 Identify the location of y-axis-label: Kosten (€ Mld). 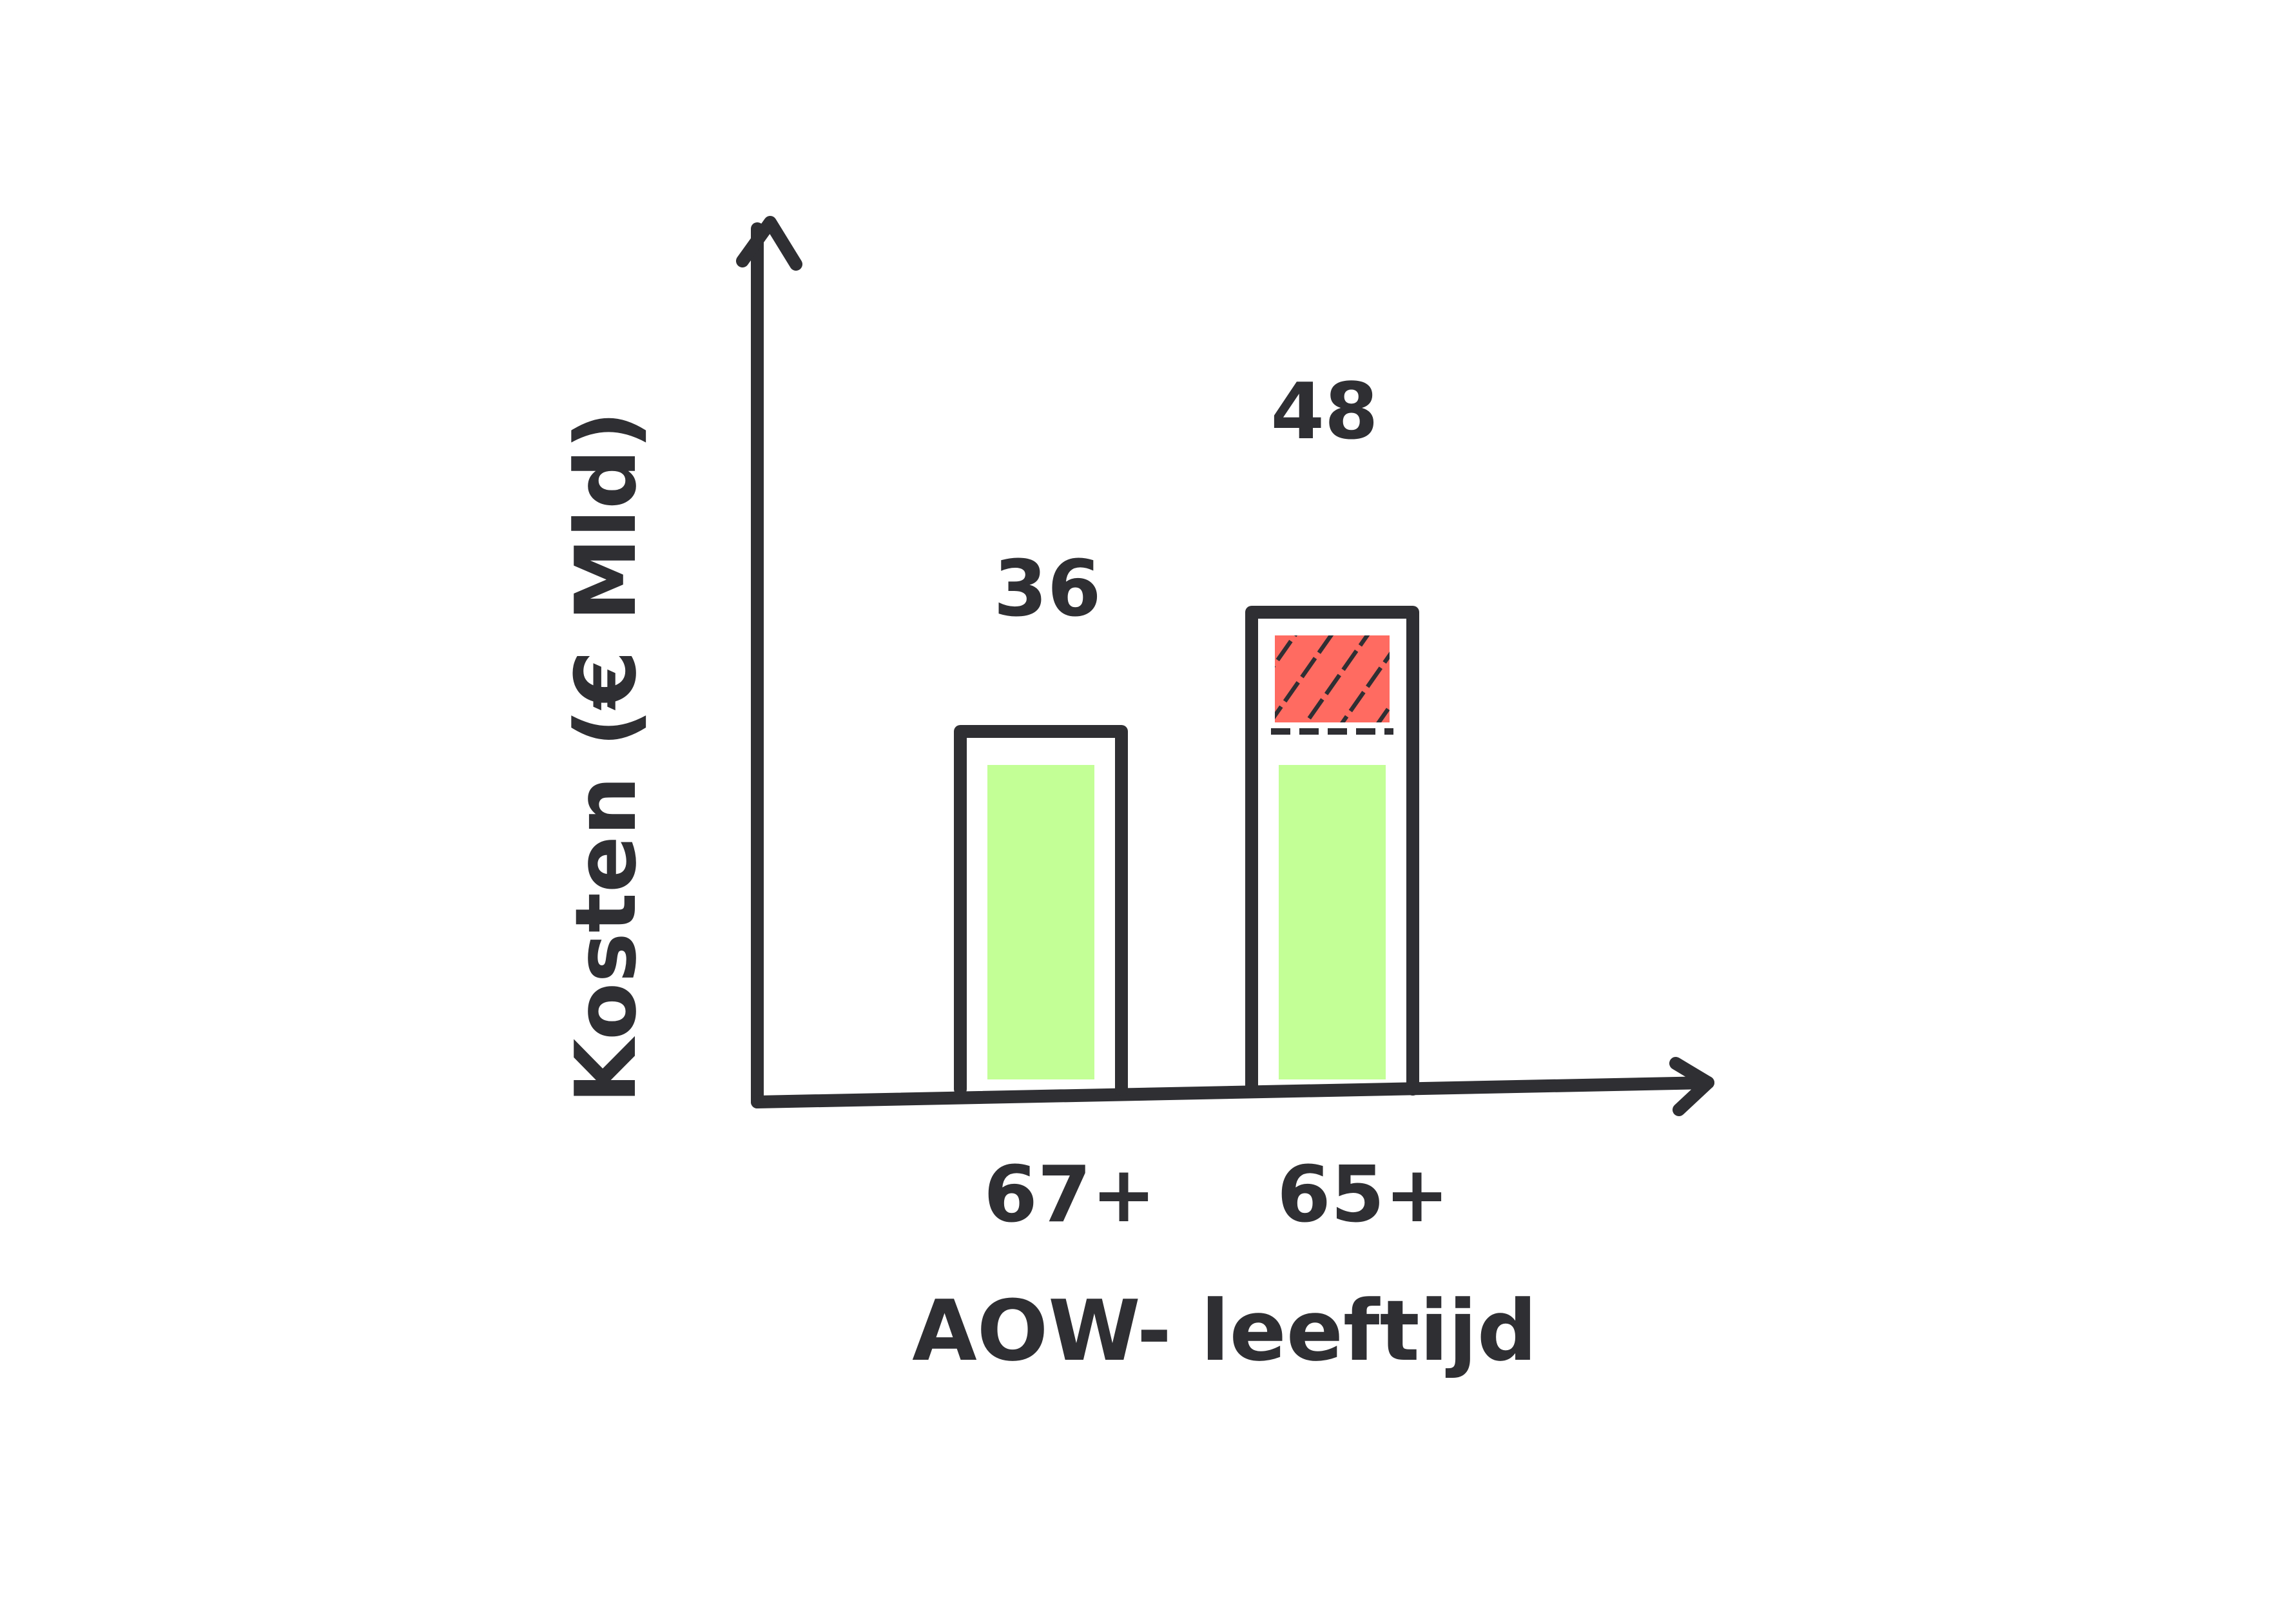
(606, 757).